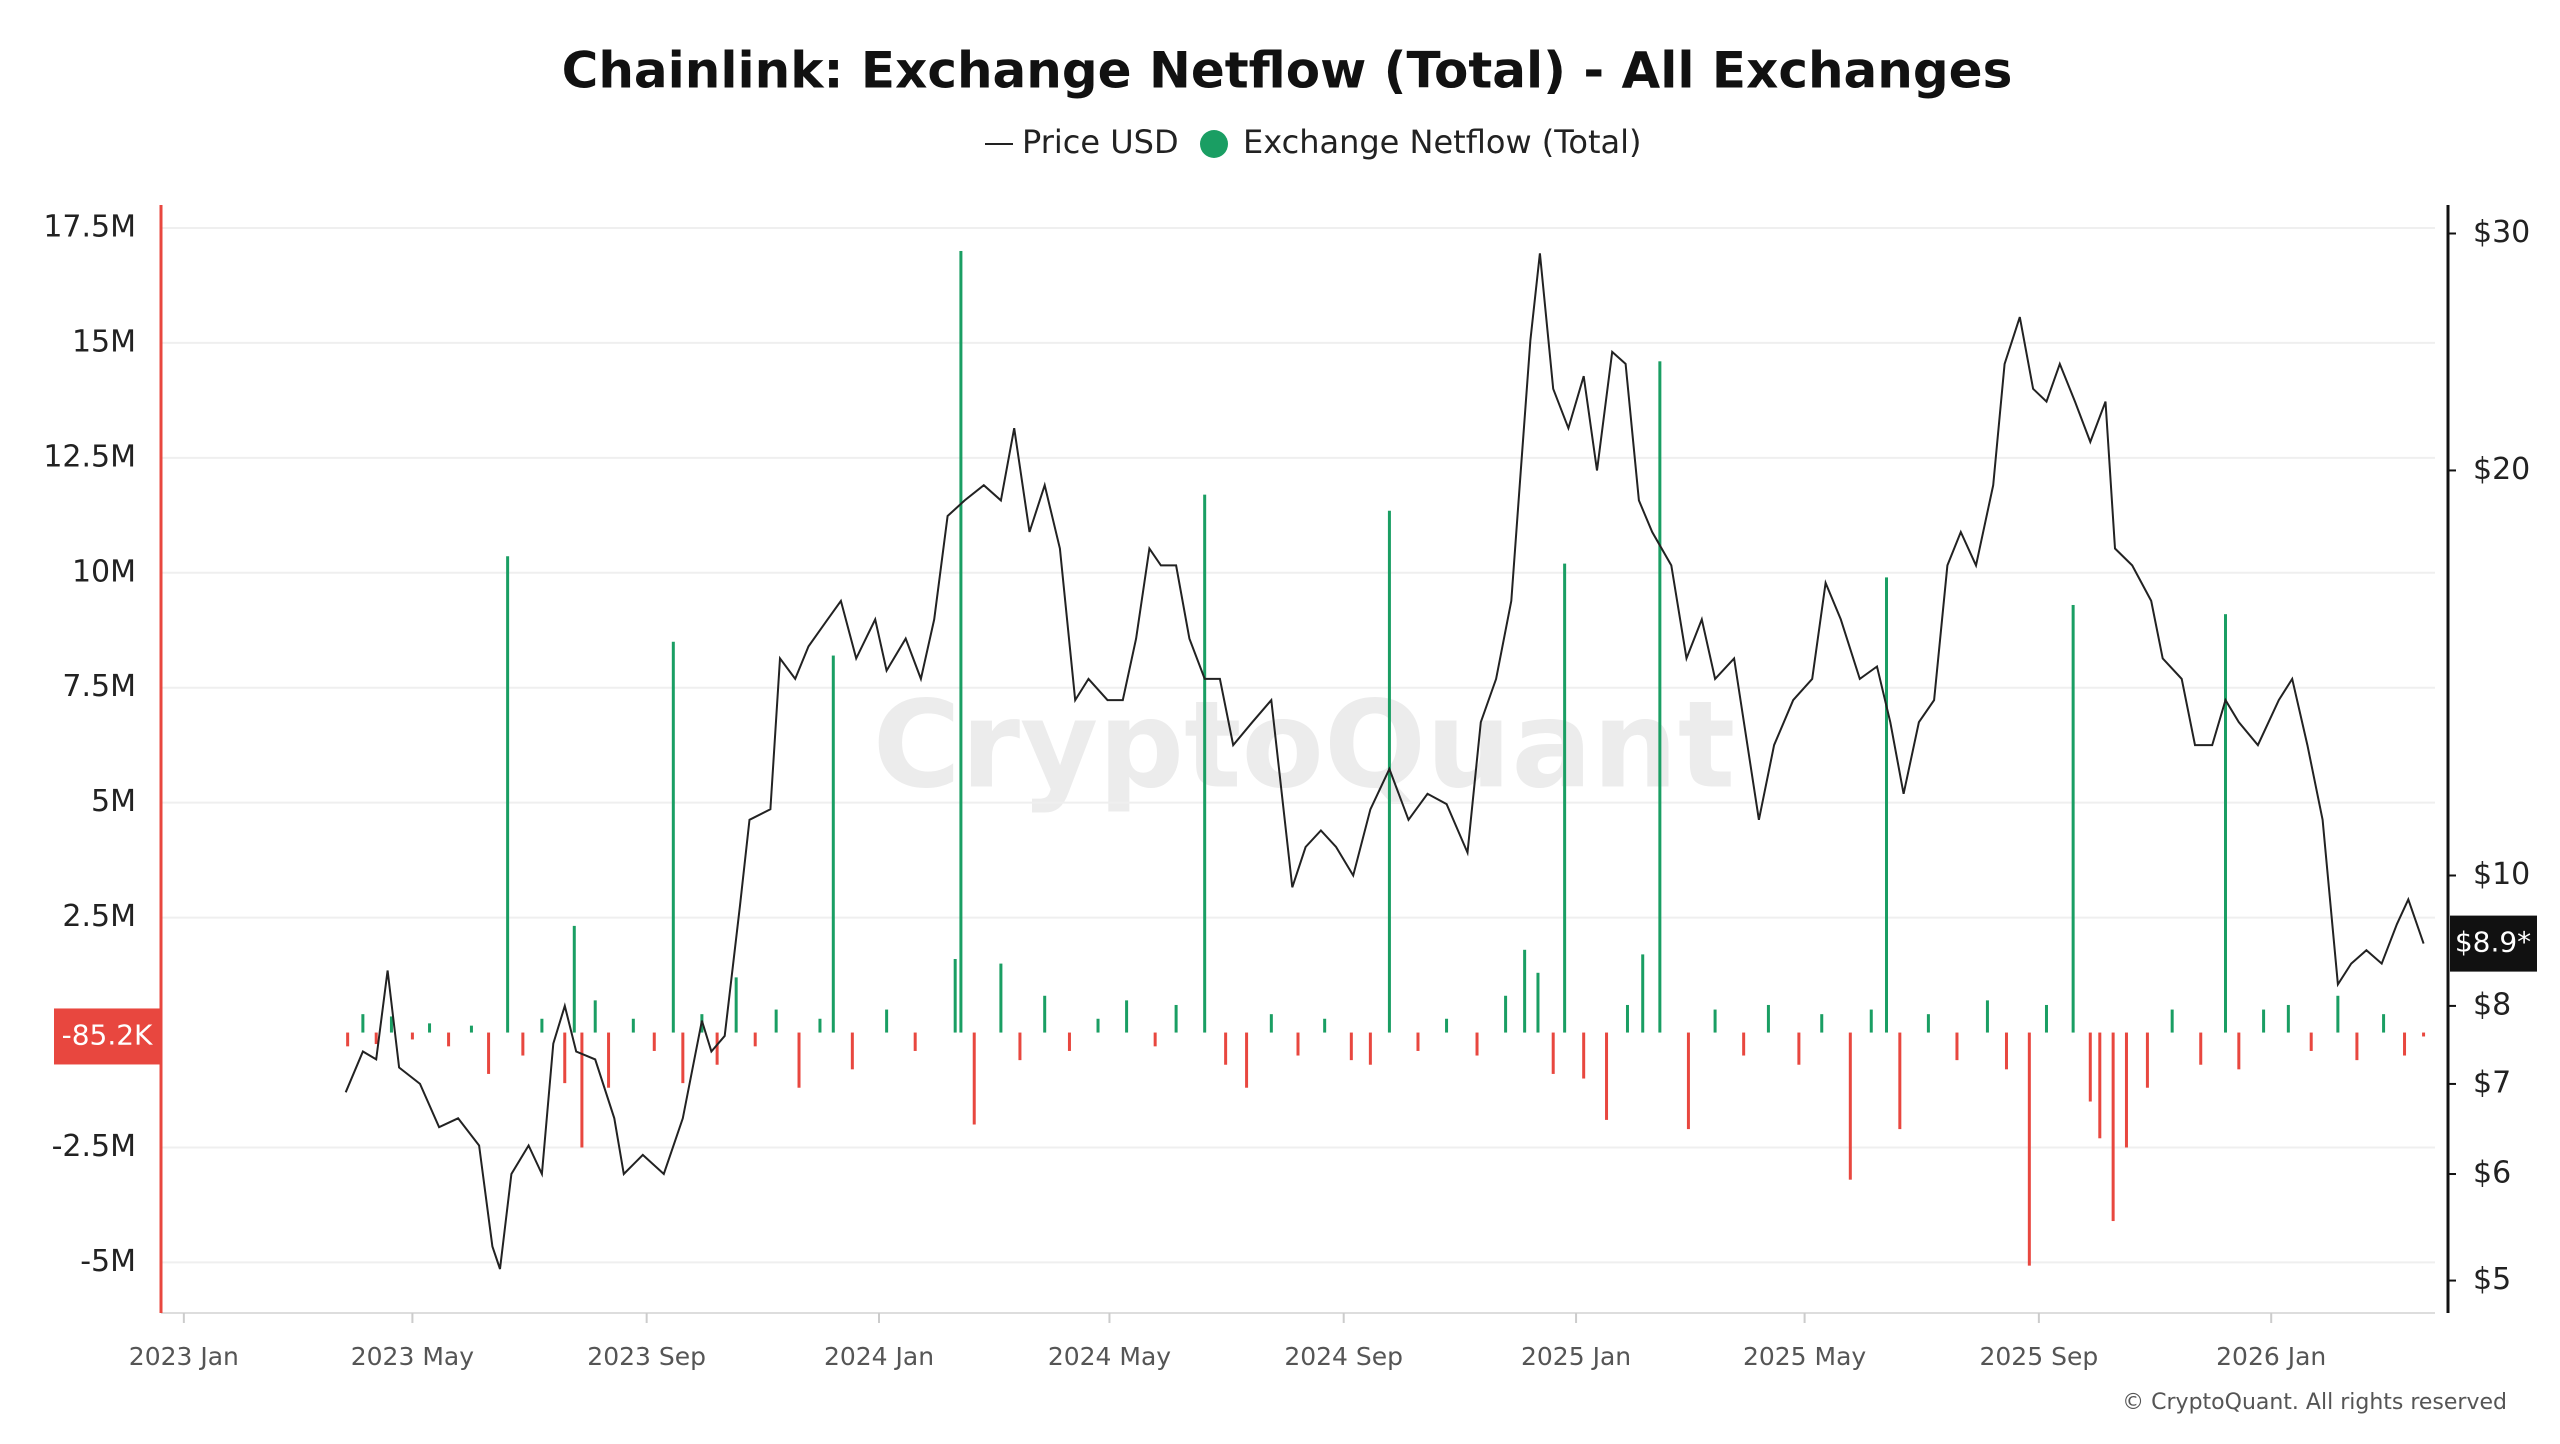 The height and width of the screenshot is (1444, 2560). Describe the element at coordinates (99, 916) in the screenshot. I see `y-tick-label: 2.5M` at that location.